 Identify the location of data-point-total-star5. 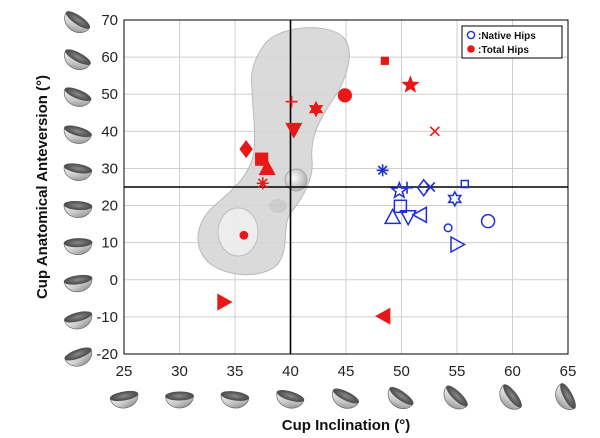
(410, 84).